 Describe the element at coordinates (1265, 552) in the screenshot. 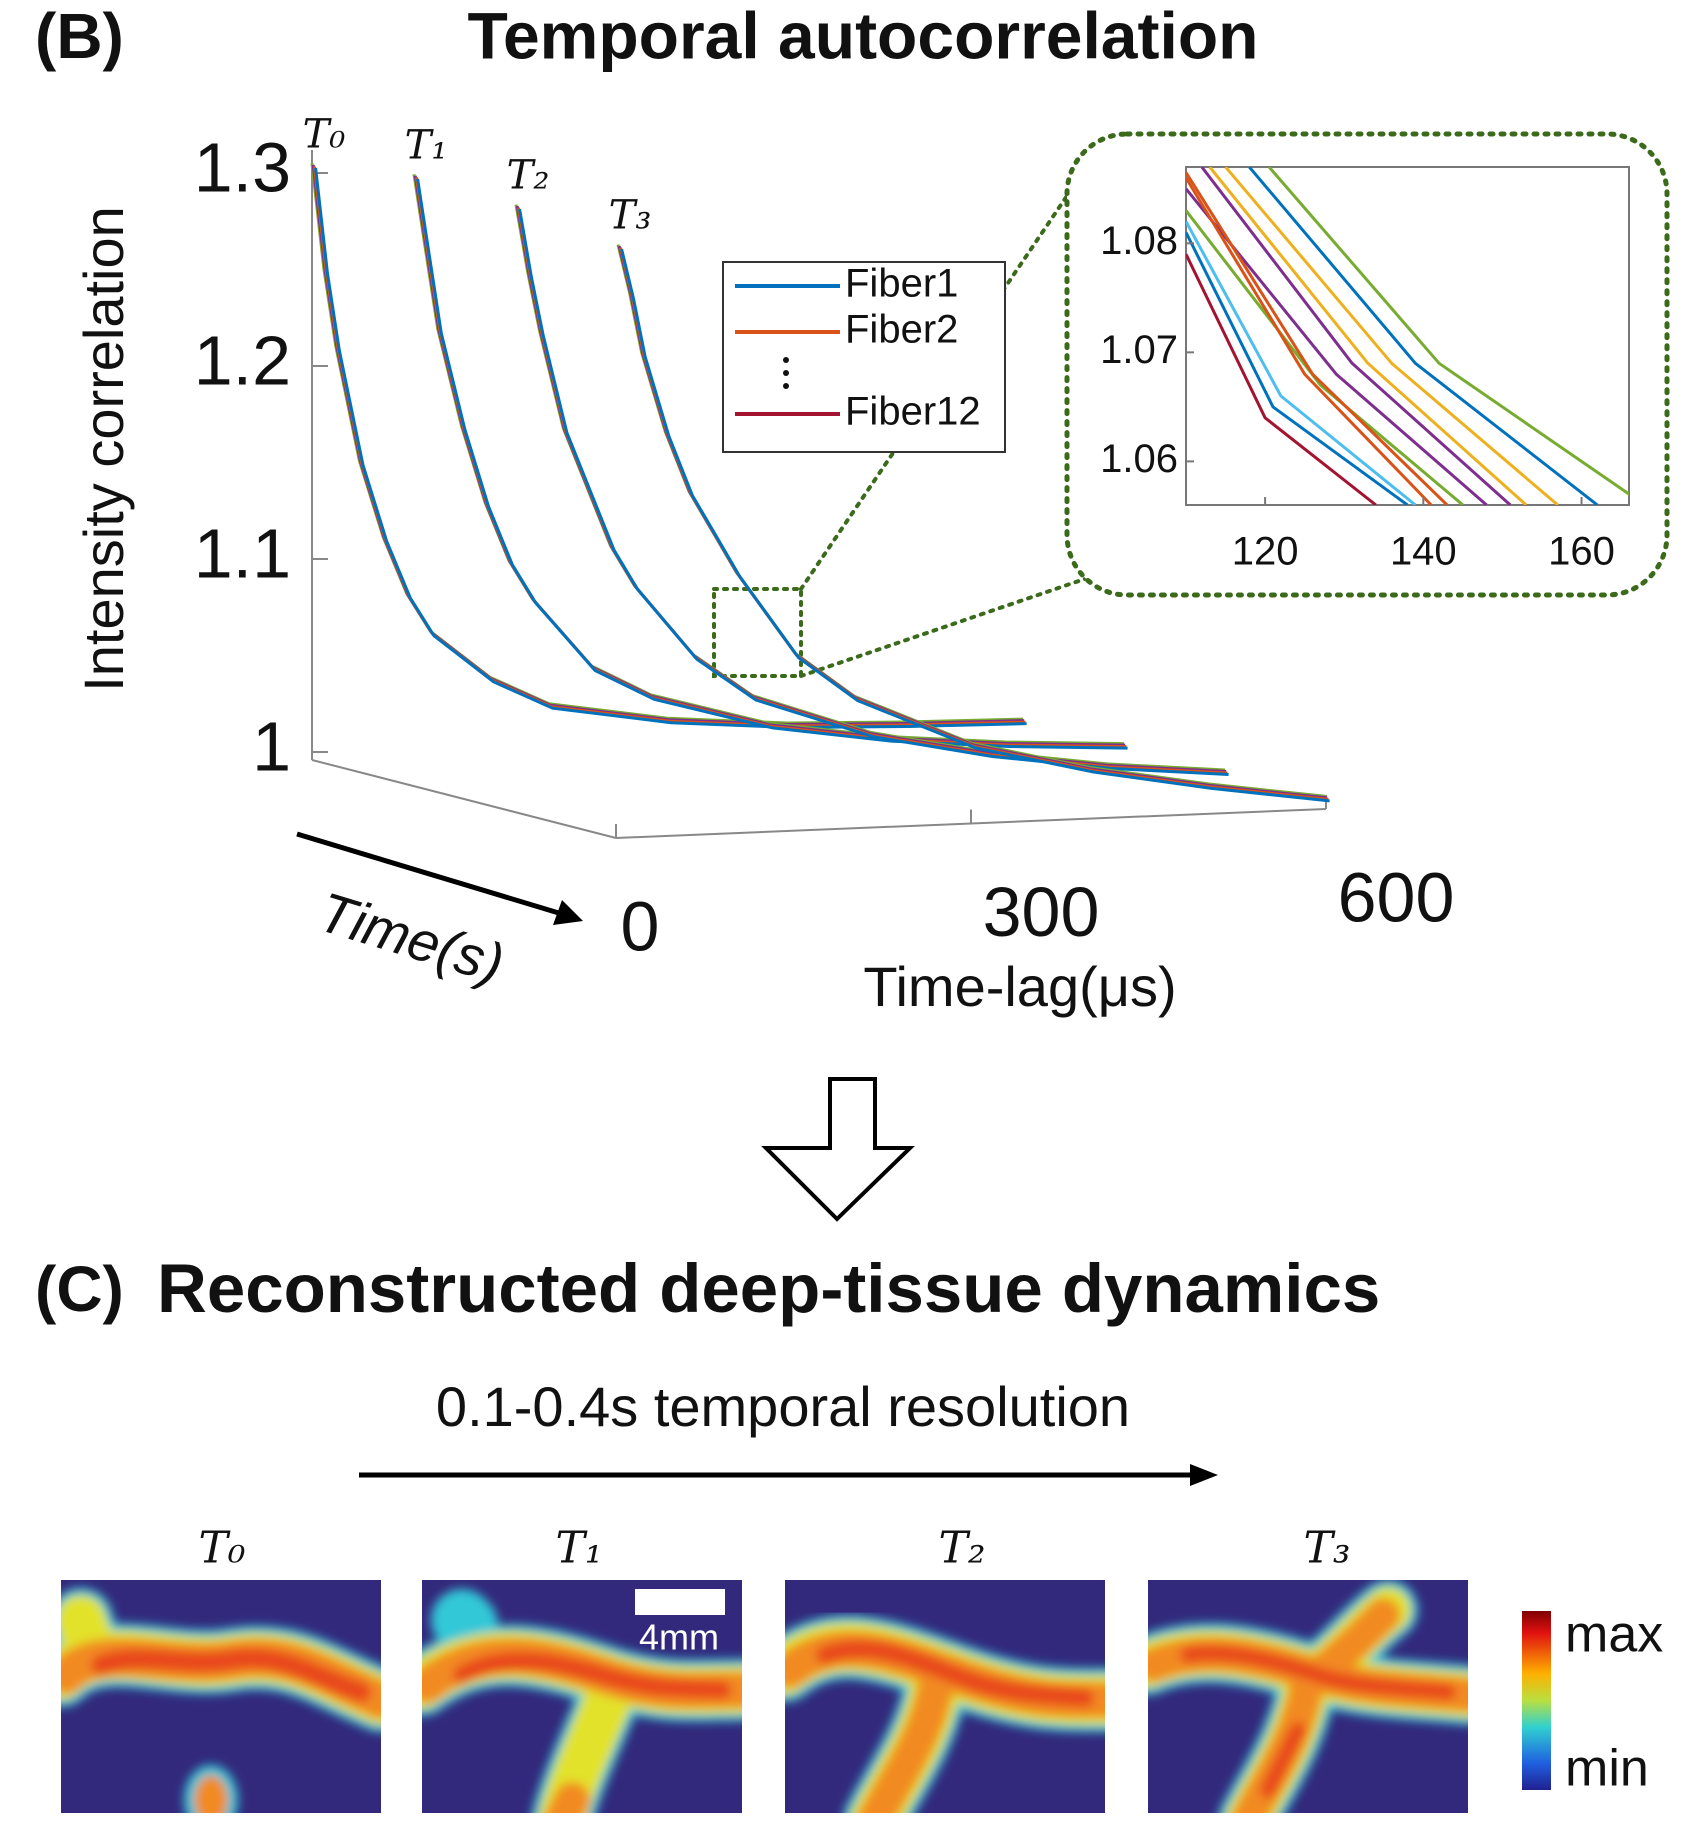

I see `inset-x-tick-label: 120` at that location.